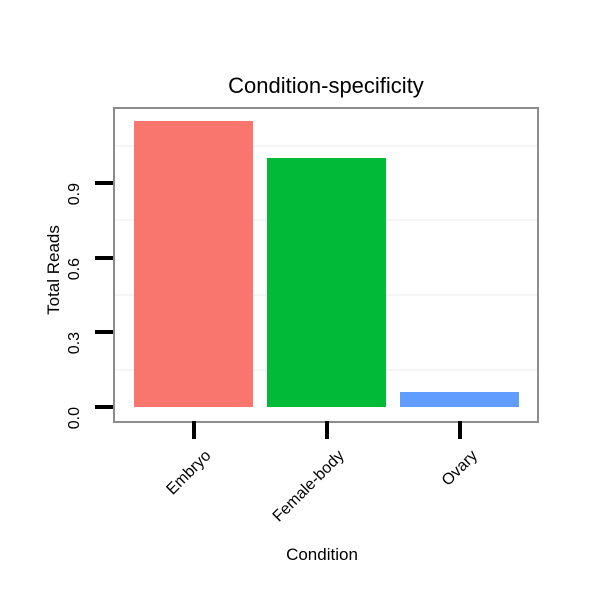 Image resolution: width=600 pixels, height=600 pixels. What do you see at coordinates (459, 468) in the screenshot?
I see `x-tick-label: Ovary` at bounding box center [459, 468].